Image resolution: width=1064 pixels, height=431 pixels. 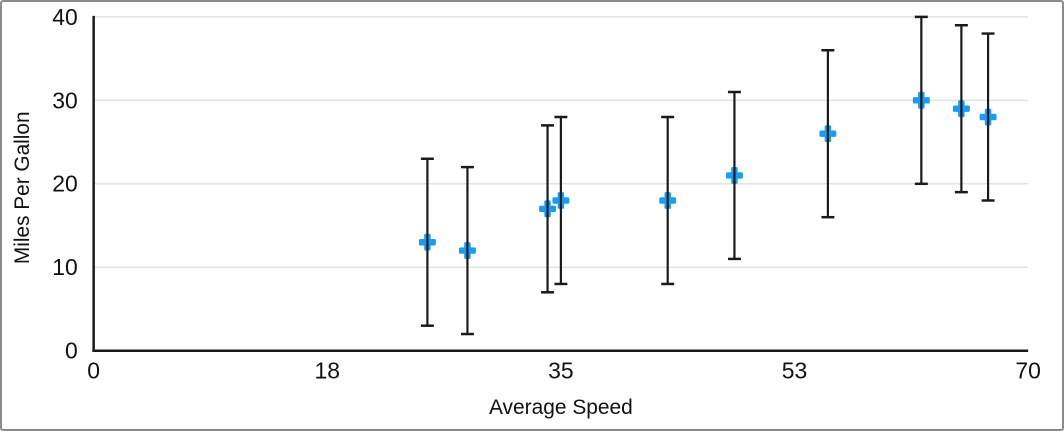 What do you see at coordinates (22, 187) in the screenshot?
I see `y-axis-title: Miles Per Gallon` at bounding box center [22, 187].